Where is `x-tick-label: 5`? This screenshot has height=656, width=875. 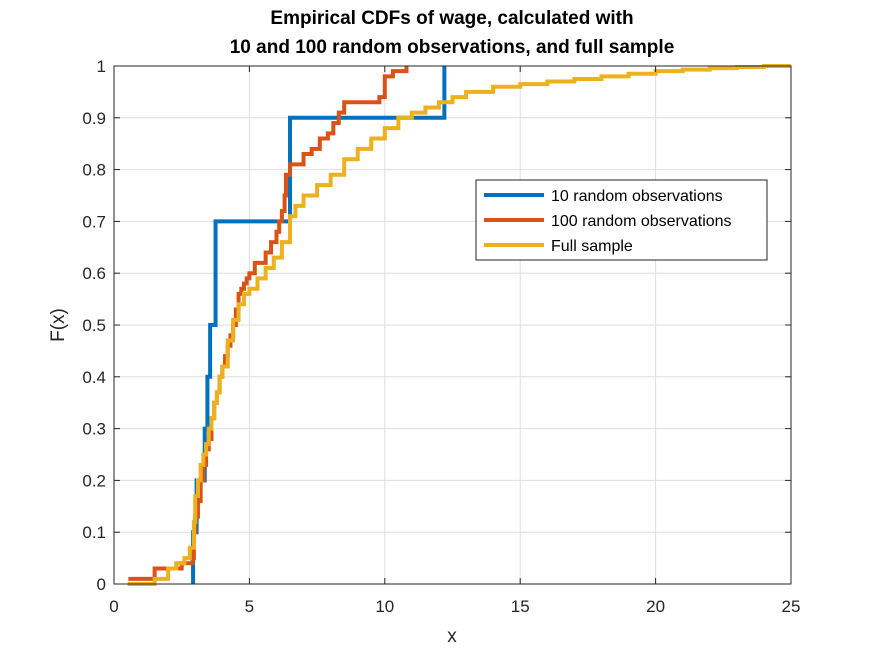 x-tick-label: 5 is located at coordinates (249, 606).